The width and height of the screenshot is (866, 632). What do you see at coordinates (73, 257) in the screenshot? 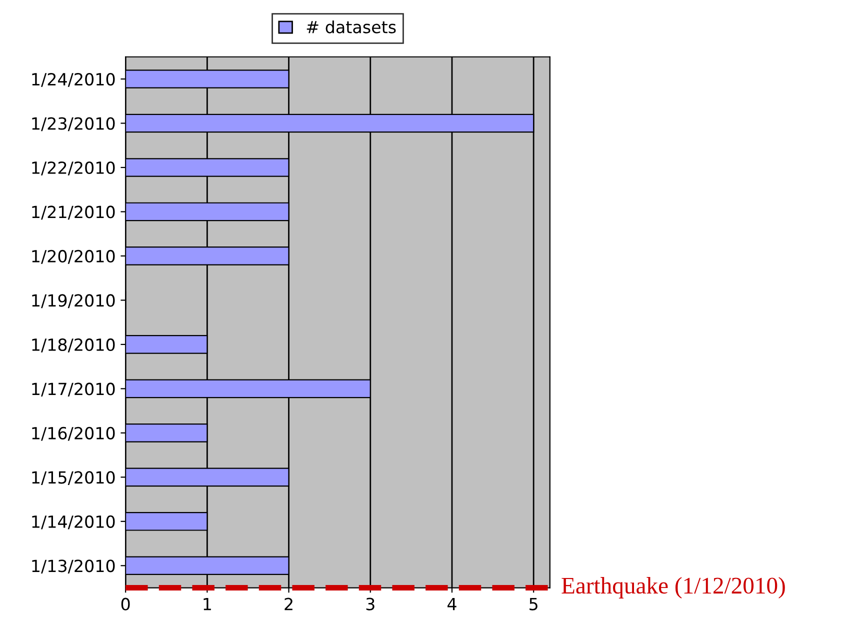
I see `y-tick-label: 1/20/2010` at bounding box center [73, 257].